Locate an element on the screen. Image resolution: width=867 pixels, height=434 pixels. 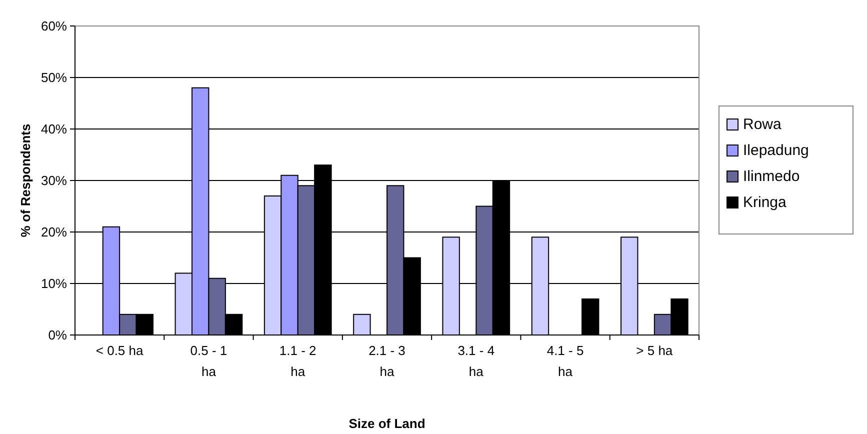
legend-label: Ilinmedo is located at coordinates (771, 176).